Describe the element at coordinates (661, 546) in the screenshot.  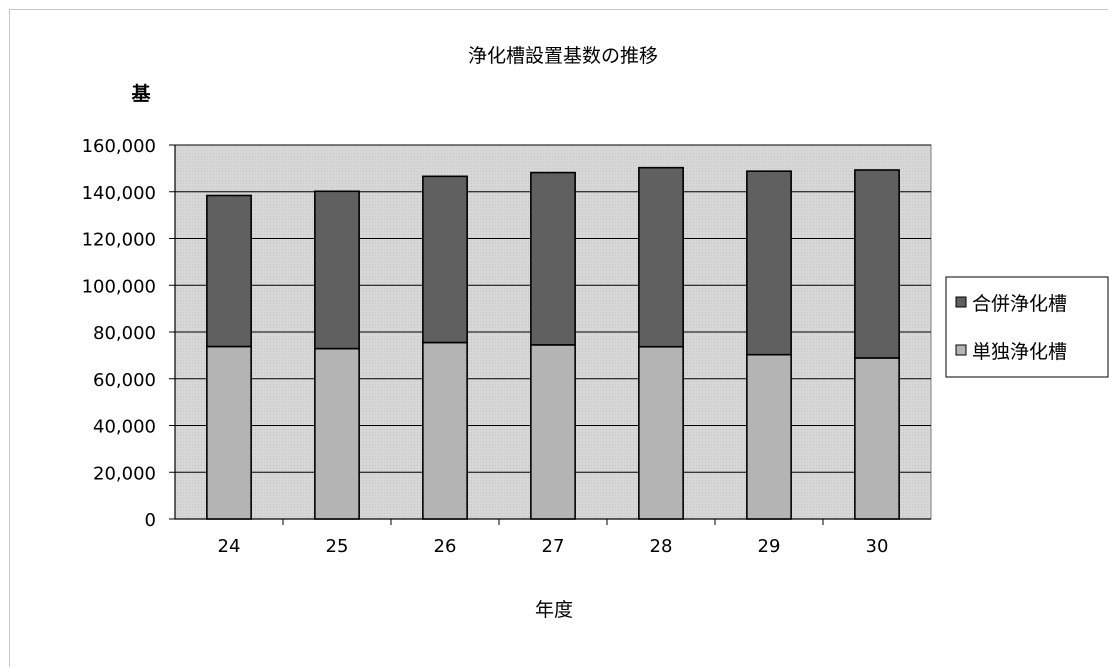
I see `x-tick-label: 28` at that location.